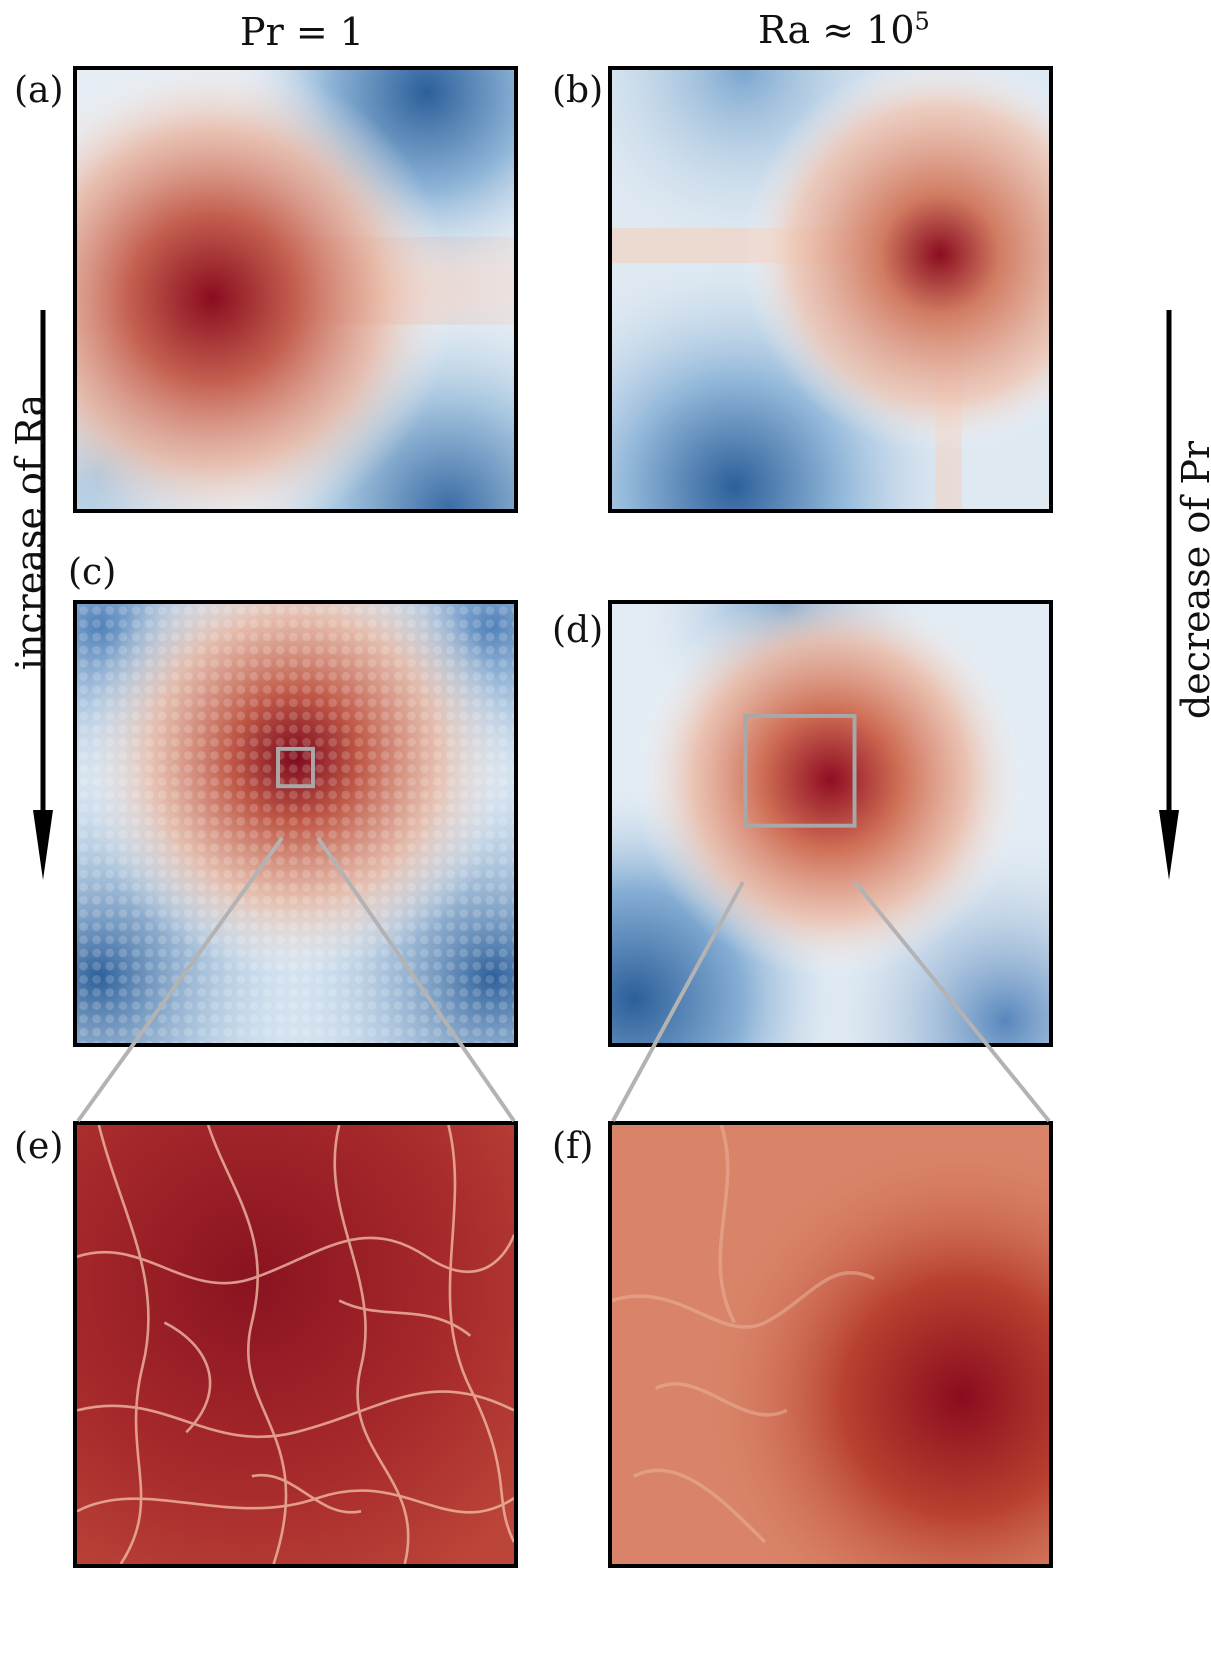  What do you see at coordinates (295, 289) in the screenshot?
I see `panel-a` at bounding box center [295, 289].